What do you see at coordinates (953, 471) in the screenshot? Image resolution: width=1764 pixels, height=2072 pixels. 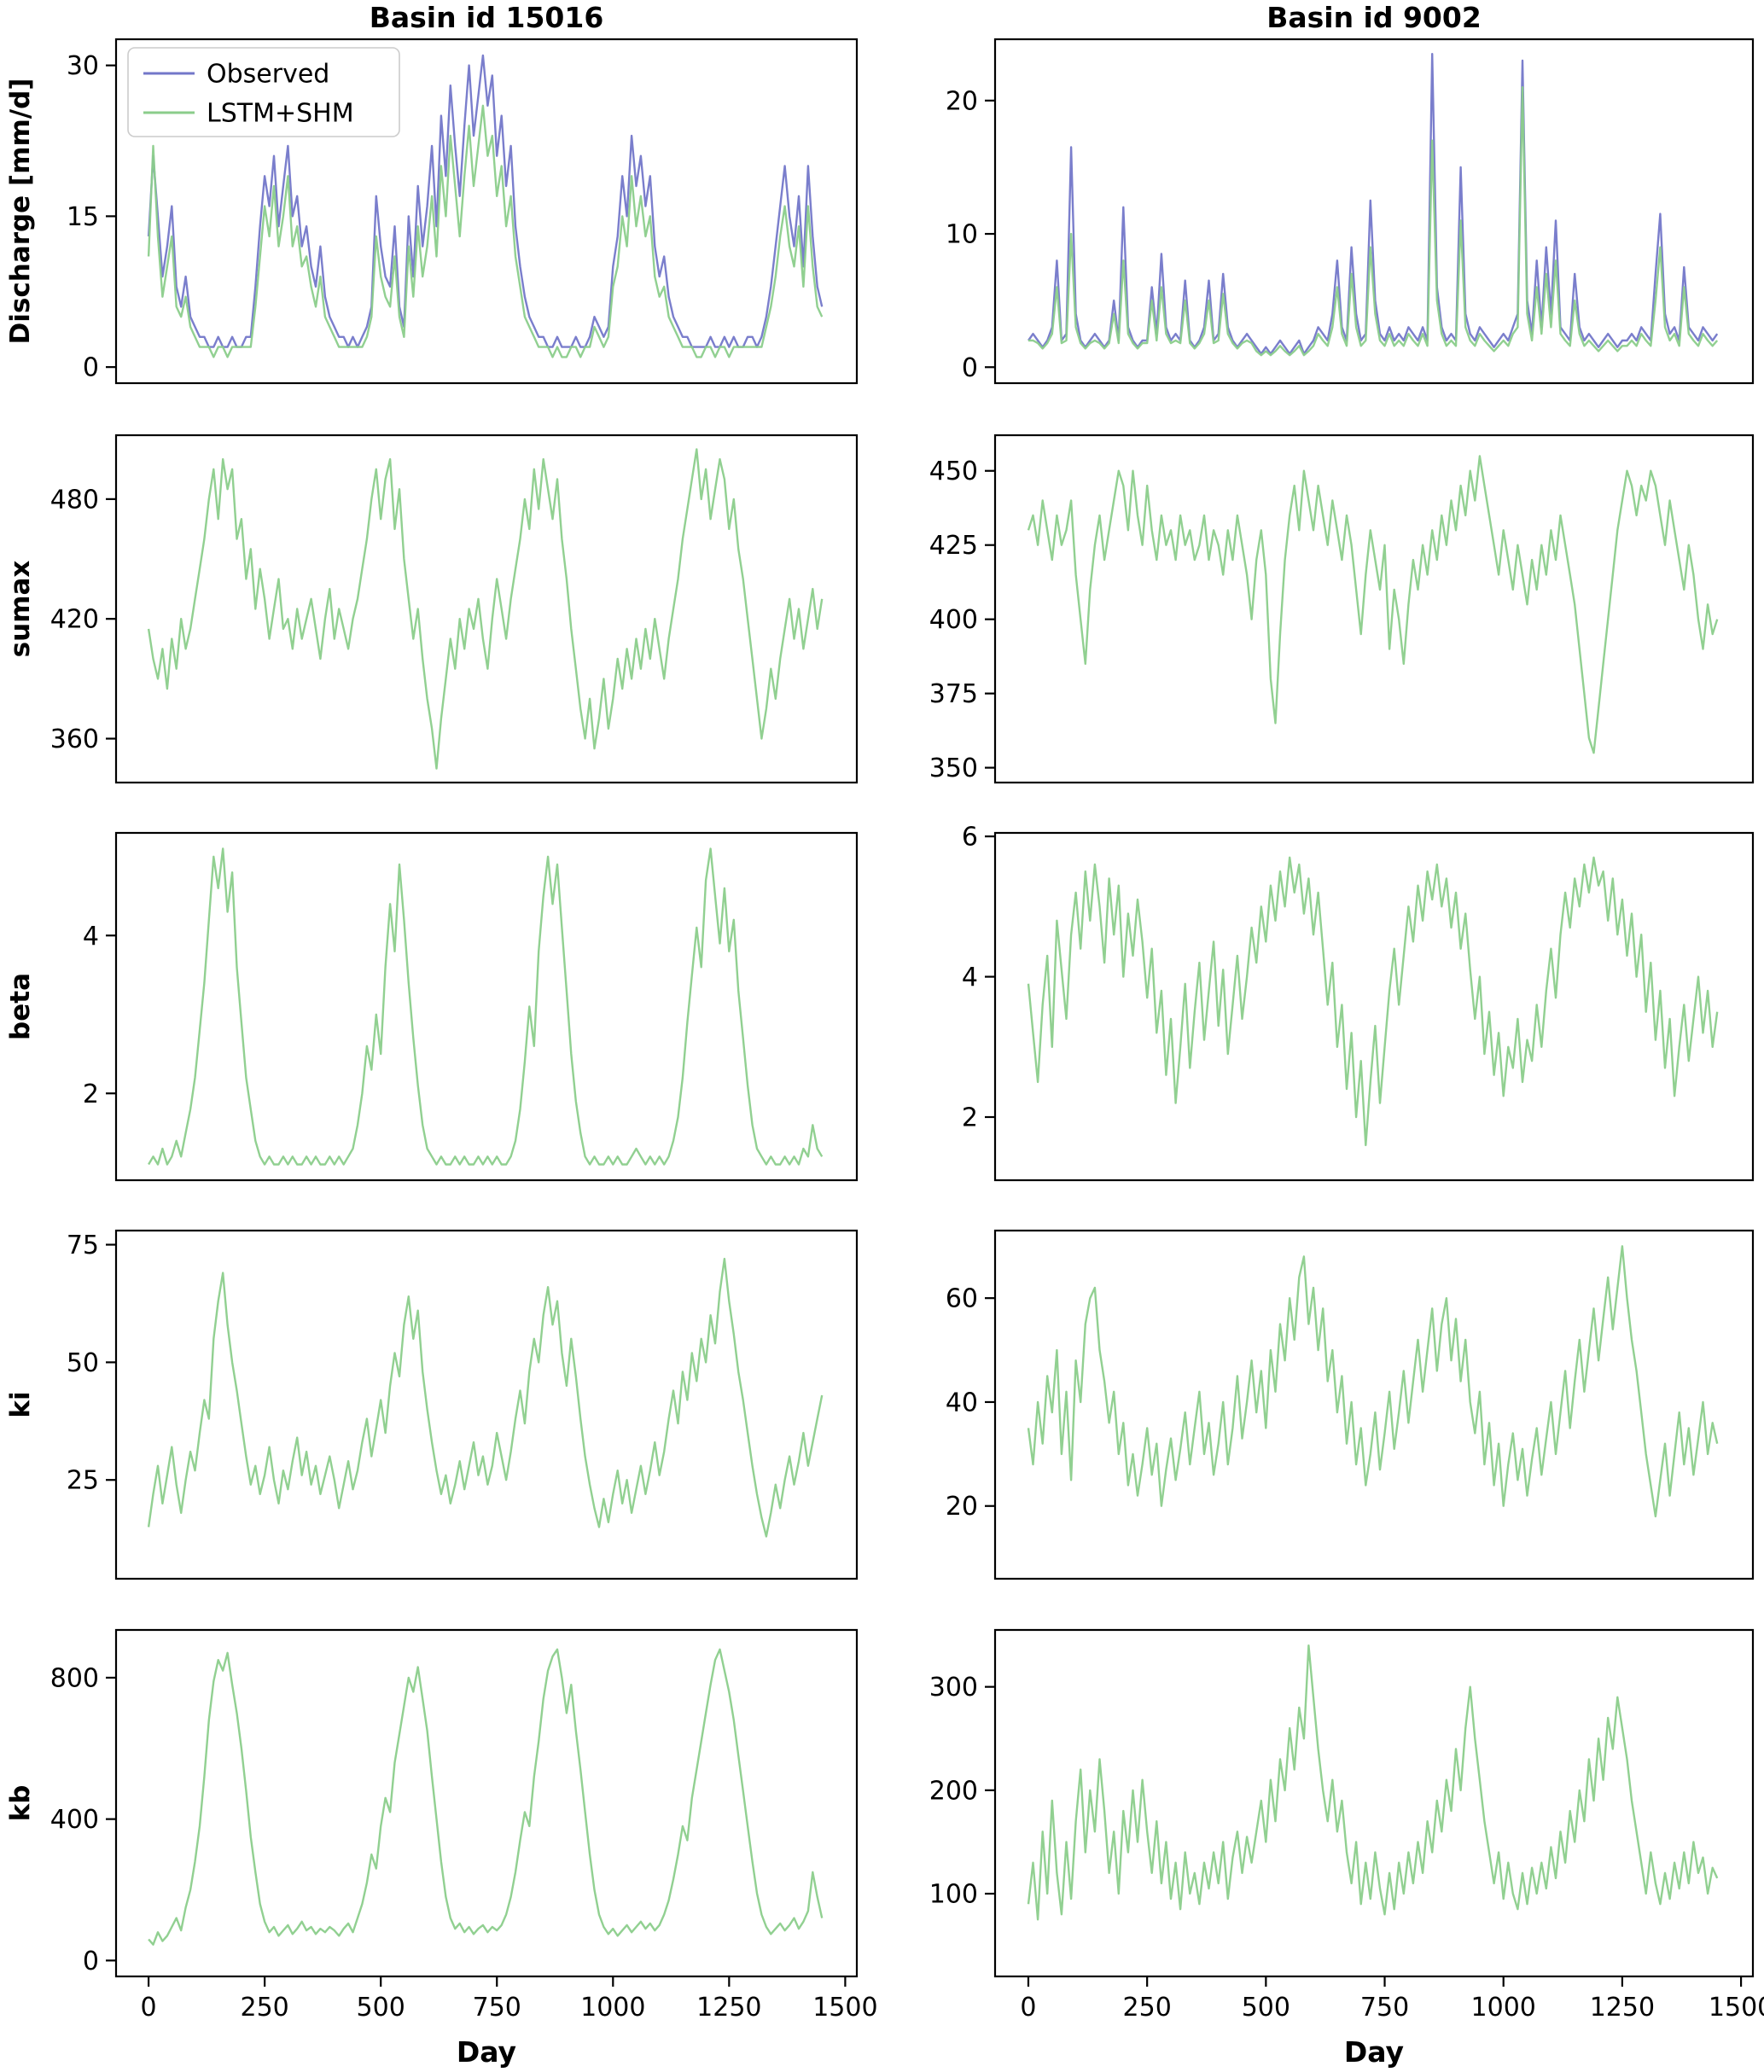 I see `y-tick-label: 450` at bounding box center [953, 471].